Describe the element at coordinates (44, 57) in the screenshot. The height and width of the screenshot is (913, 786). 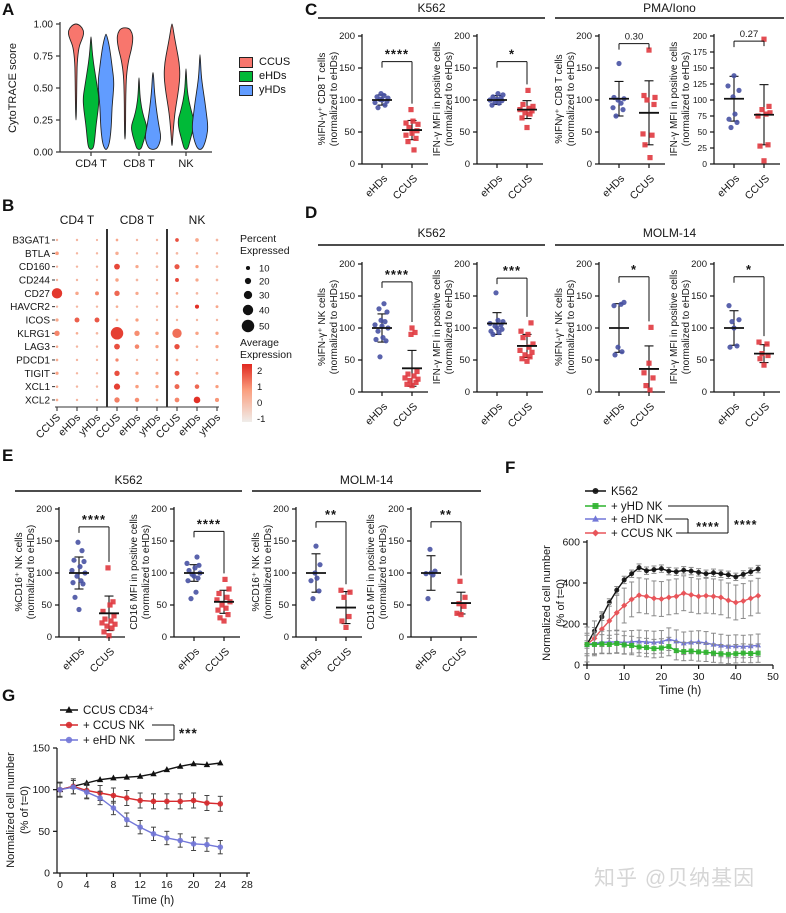
I see `y-tick-label: 0.75` at that location.